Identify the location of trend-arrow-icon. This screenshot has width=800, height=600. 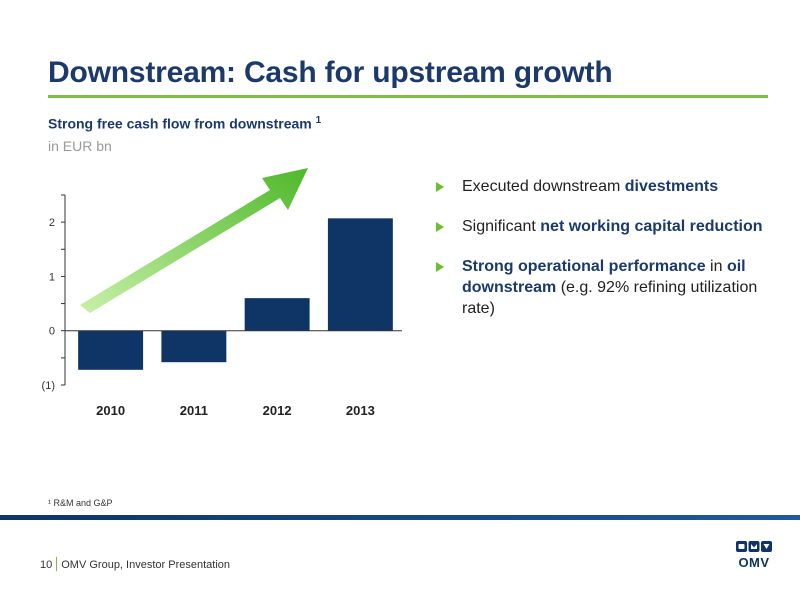
(194, 240).